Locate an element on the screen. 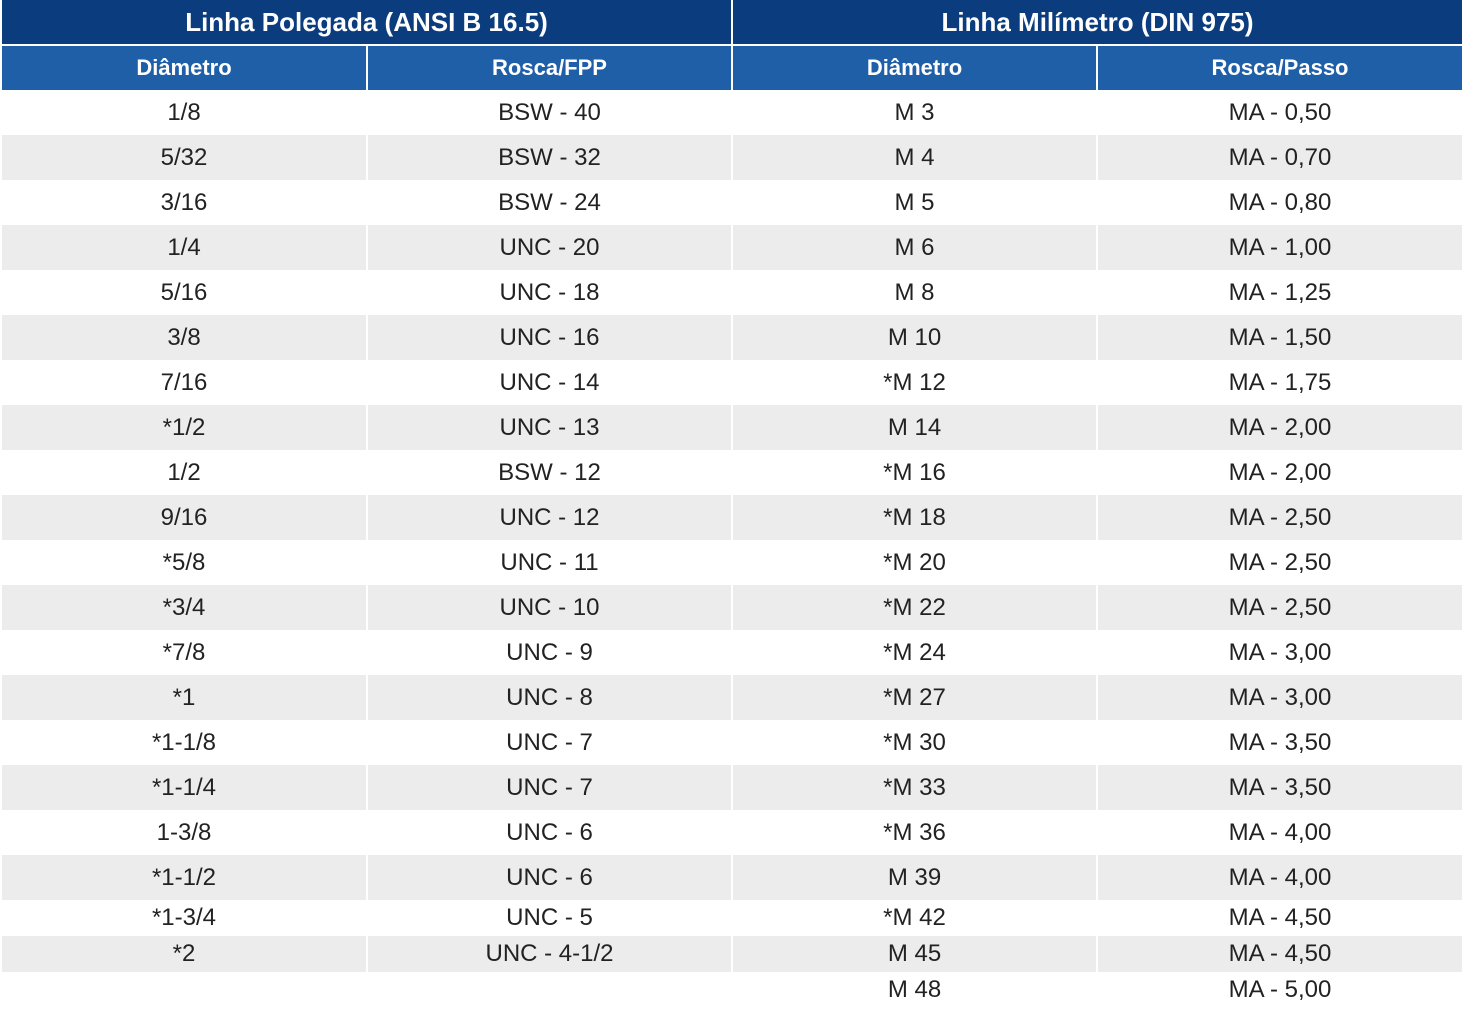 The width and height of the screenshot is (1464, 1025). cell-thread-pitch: MA - 0,50 is located at coordinates (1280, 112).